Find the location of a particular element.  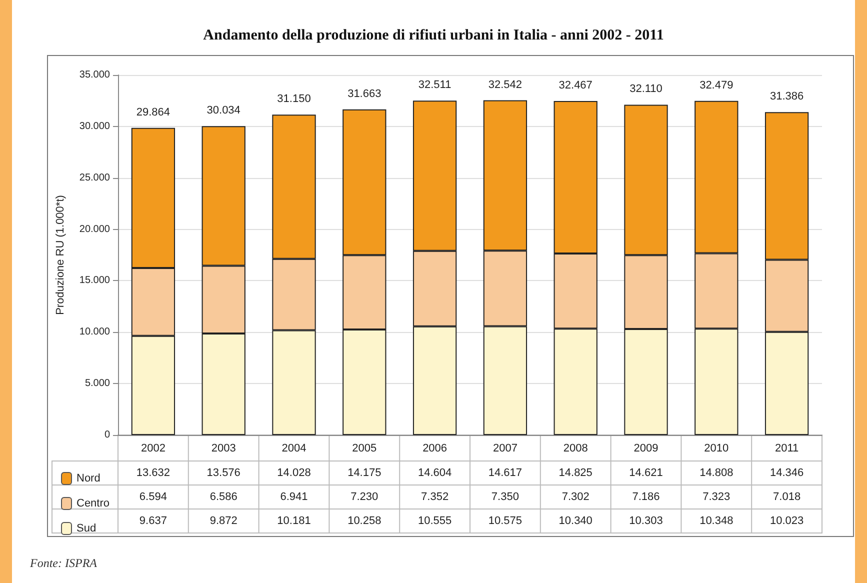

x-tick-label: 2011 is located at coordinates (786, 448).